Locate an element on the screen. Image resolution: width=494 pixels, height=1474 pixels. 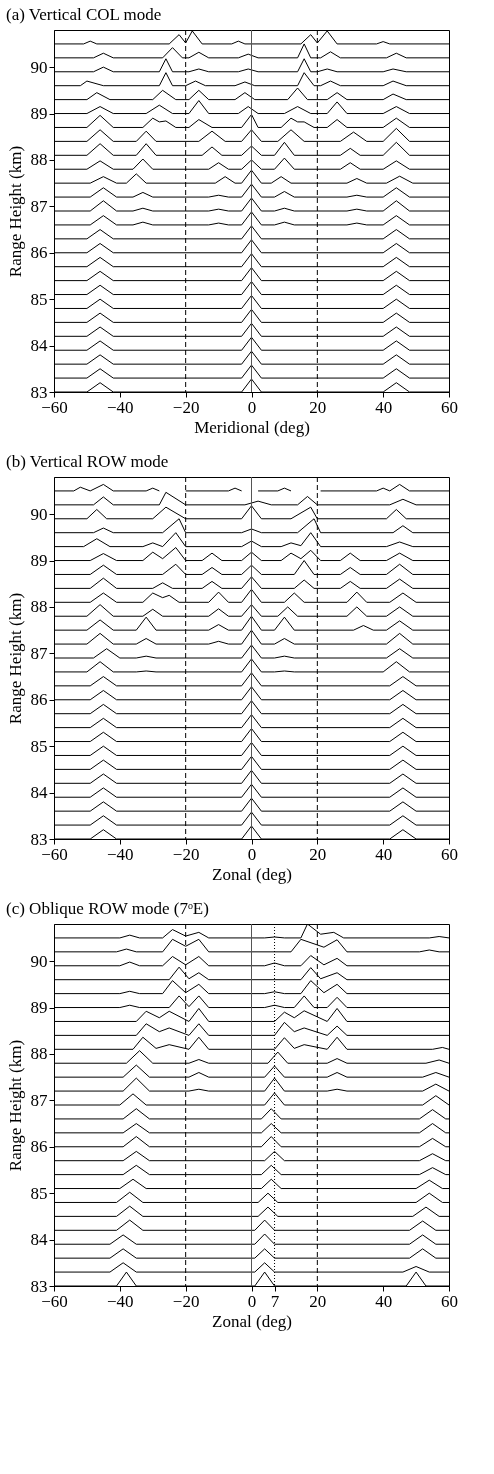
chart-title: (a) Vertical COL mode is located at coordinates (84, 14).